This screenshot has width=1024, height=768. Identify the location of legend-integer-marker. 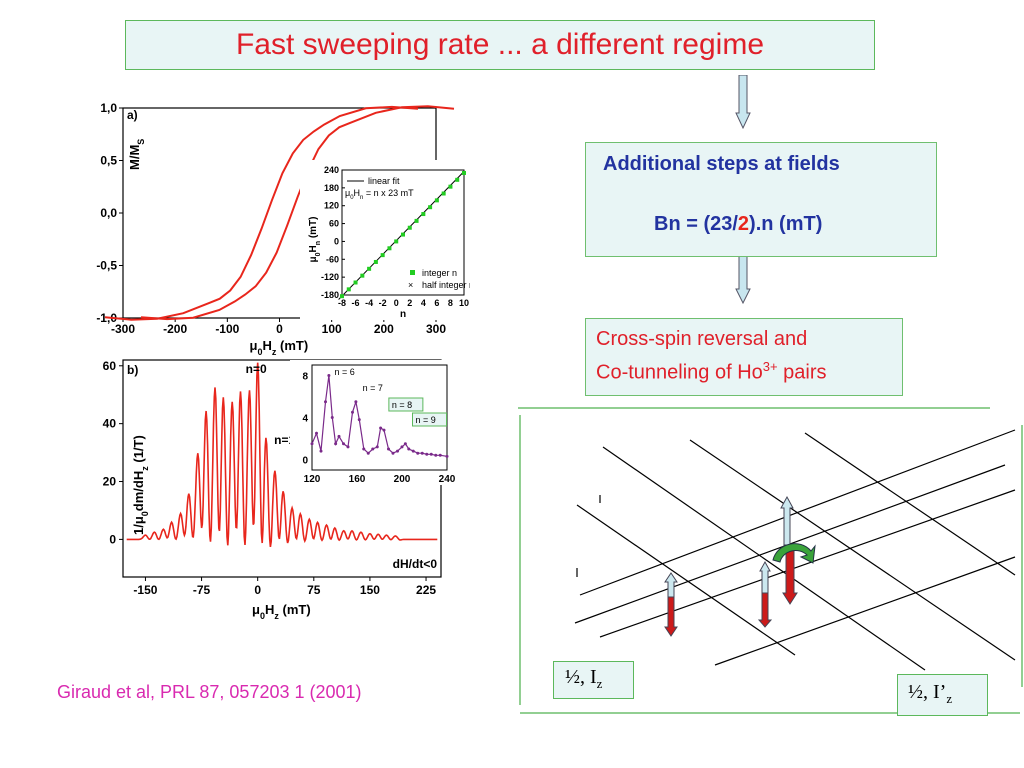
(412, 272).